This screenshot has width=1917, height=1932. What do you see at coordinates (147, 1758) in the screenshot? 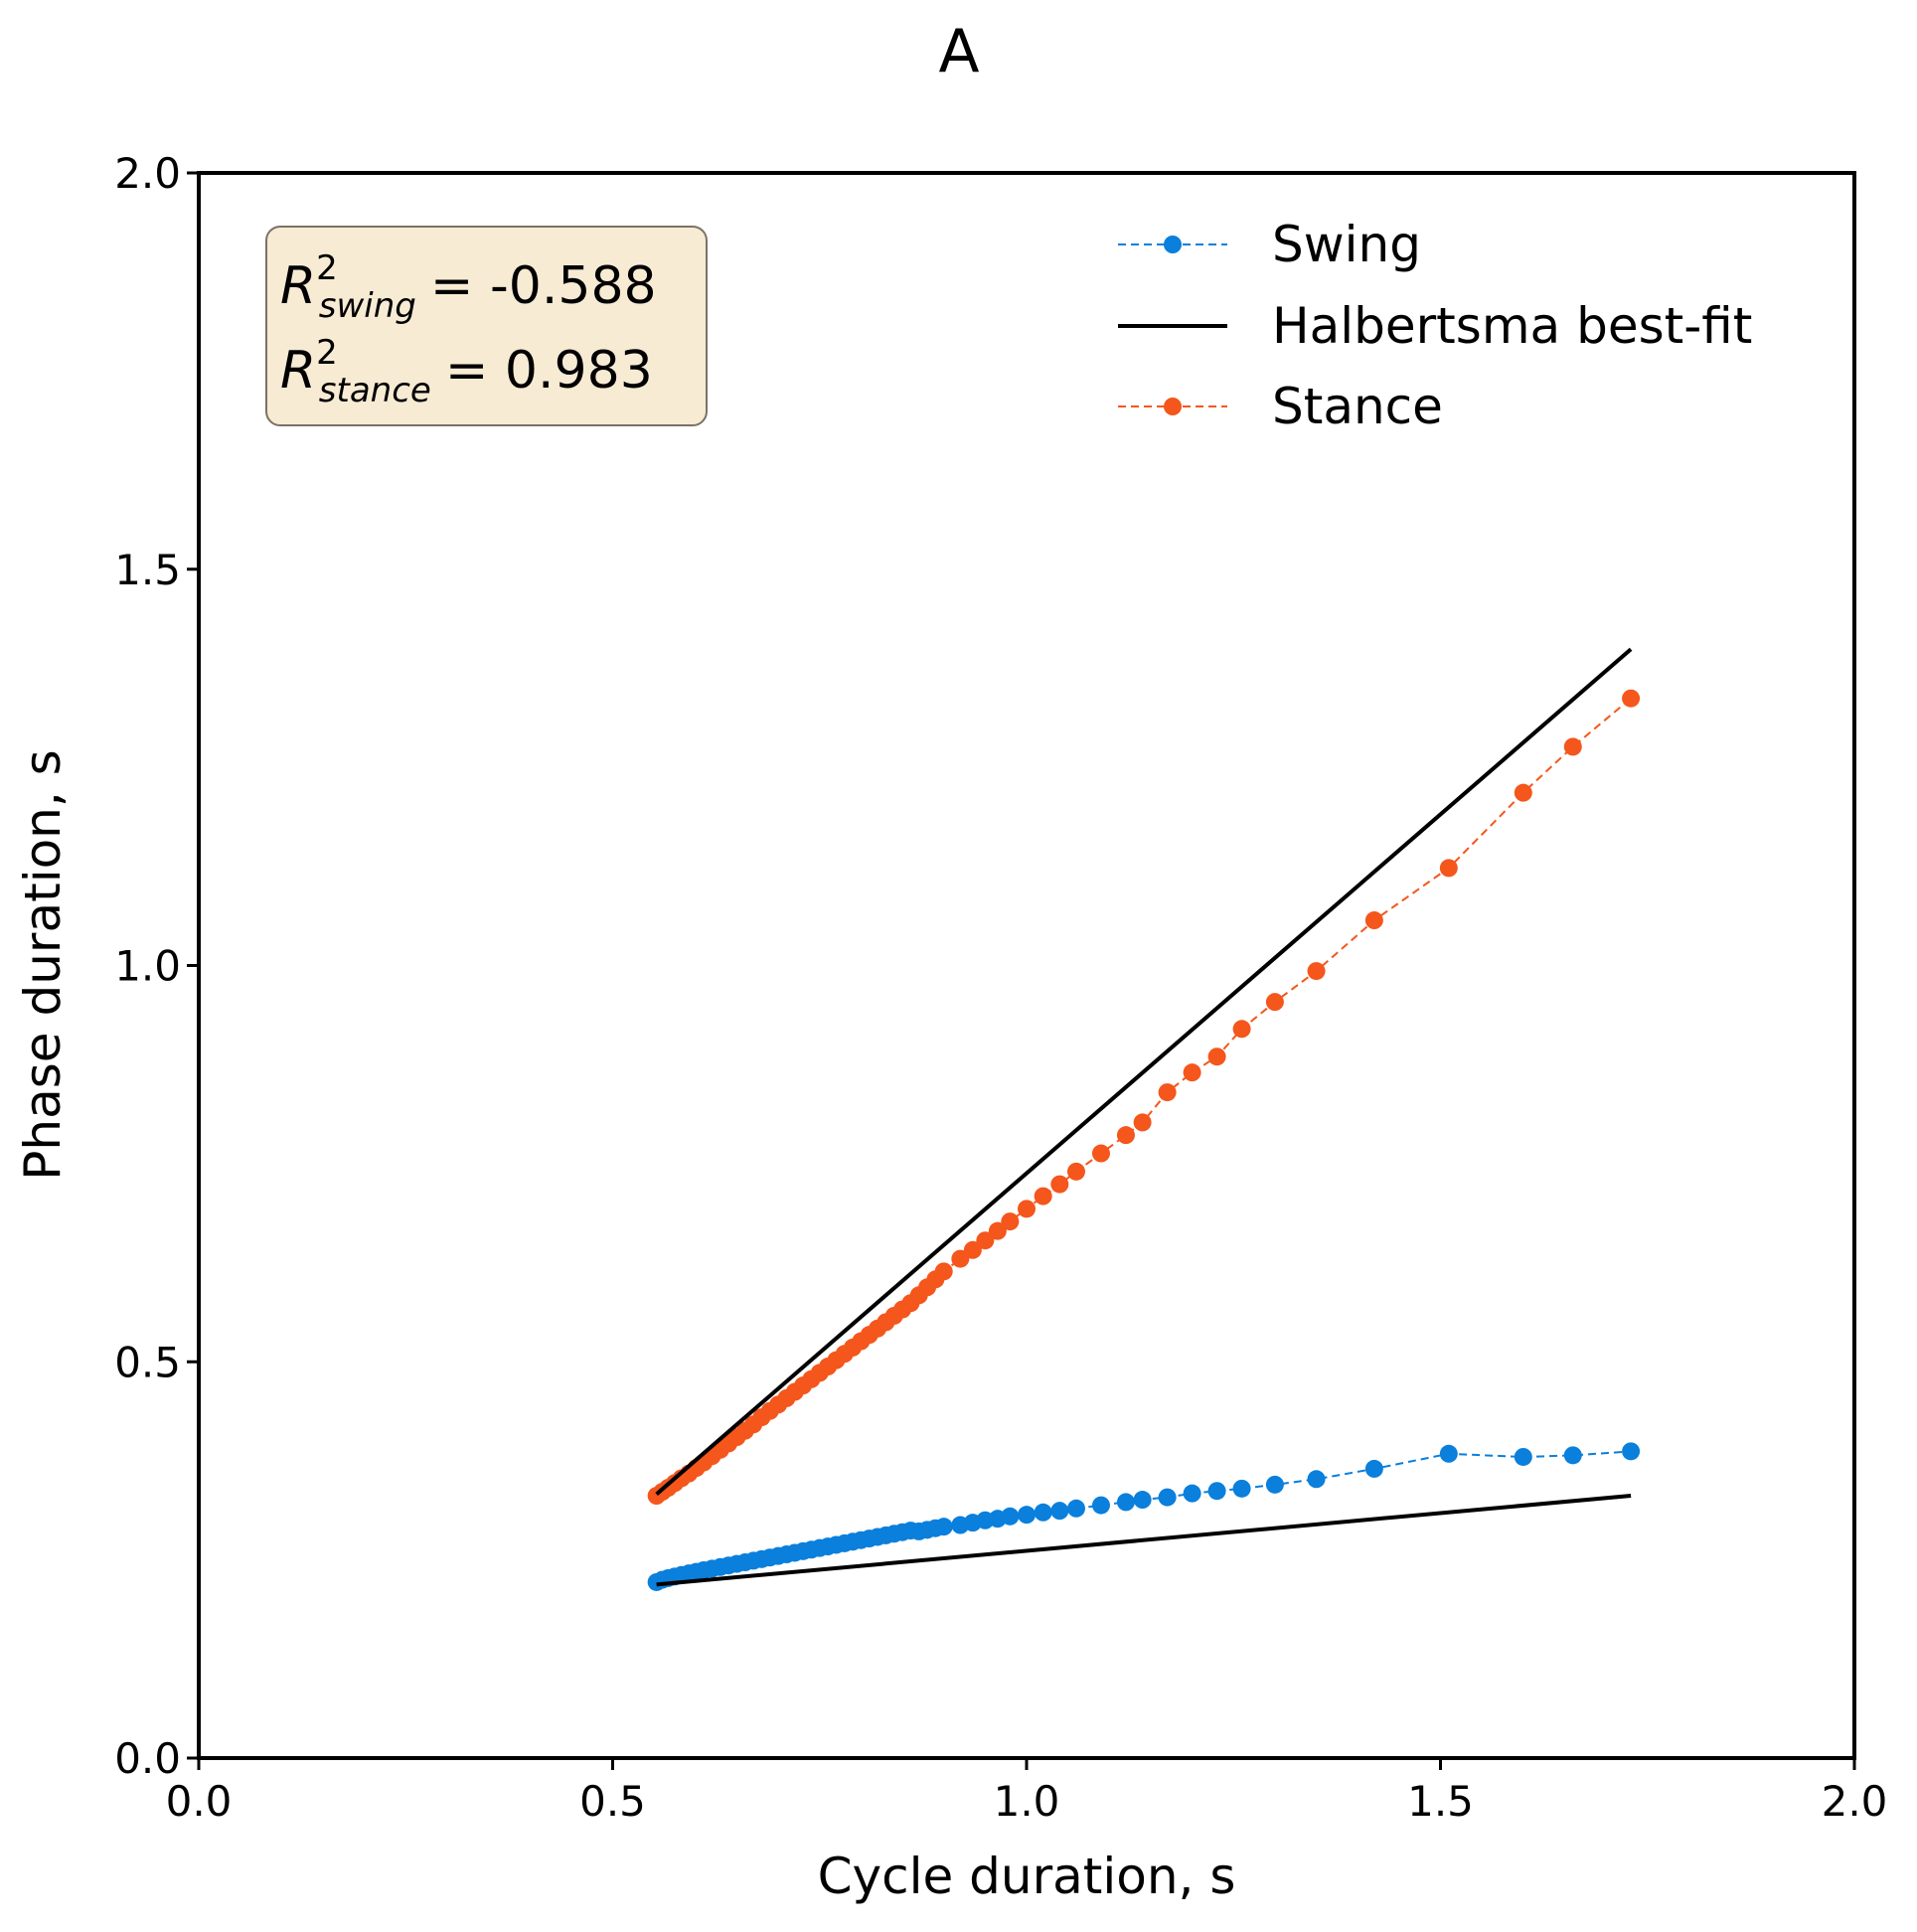
I see `y-tick-label: 0.0` at bounding box center [147, 1758].